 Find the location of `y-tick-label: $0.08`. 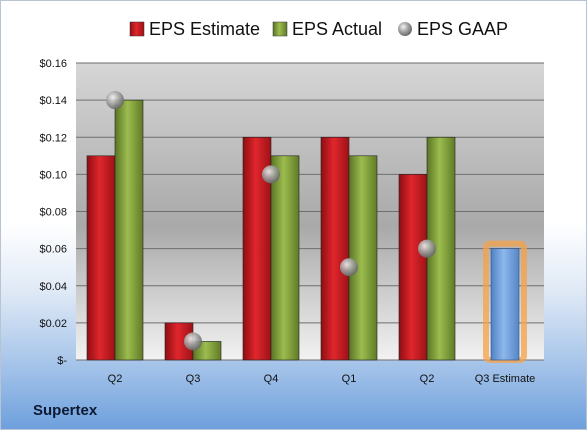

y-tick-label: $0.08 is located at coordinates (53, 213).